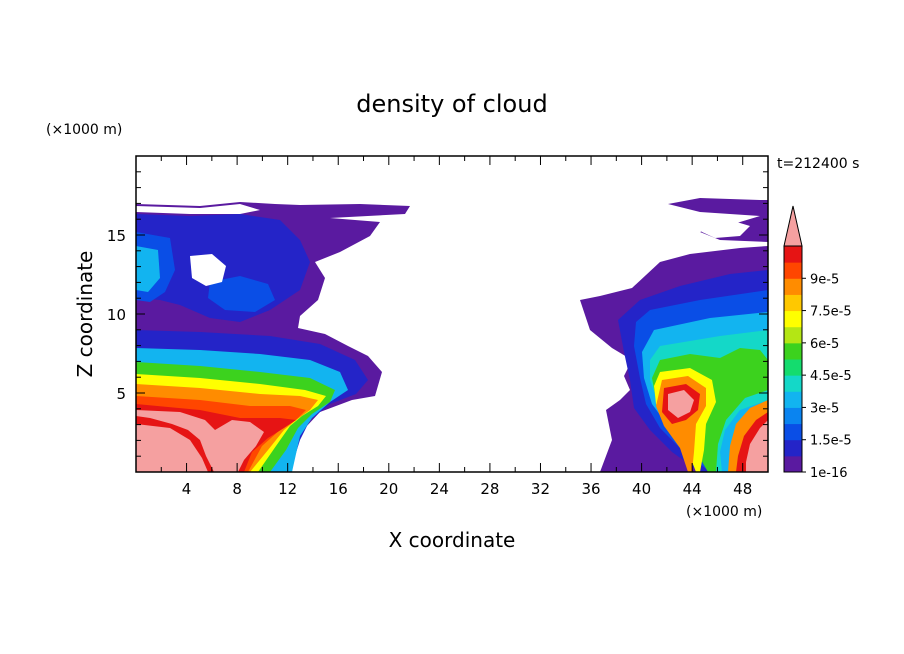  Describe the element at coordinates (540, 489) in the screenshot. I see `x-tick-label: 32` at that location.